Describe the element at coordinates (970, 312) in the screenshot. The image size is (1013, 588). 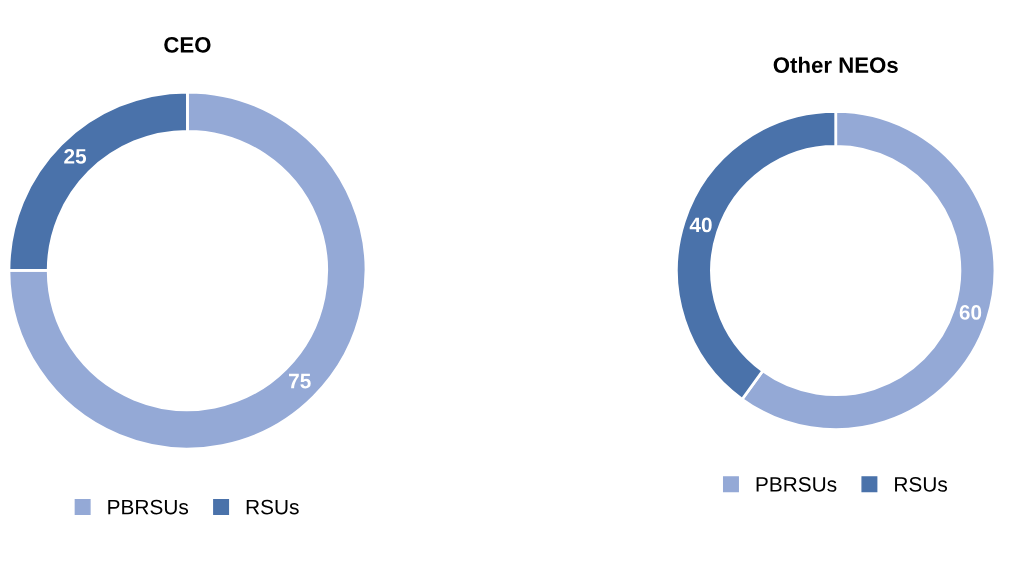
I see `data-label: 60` at that location.